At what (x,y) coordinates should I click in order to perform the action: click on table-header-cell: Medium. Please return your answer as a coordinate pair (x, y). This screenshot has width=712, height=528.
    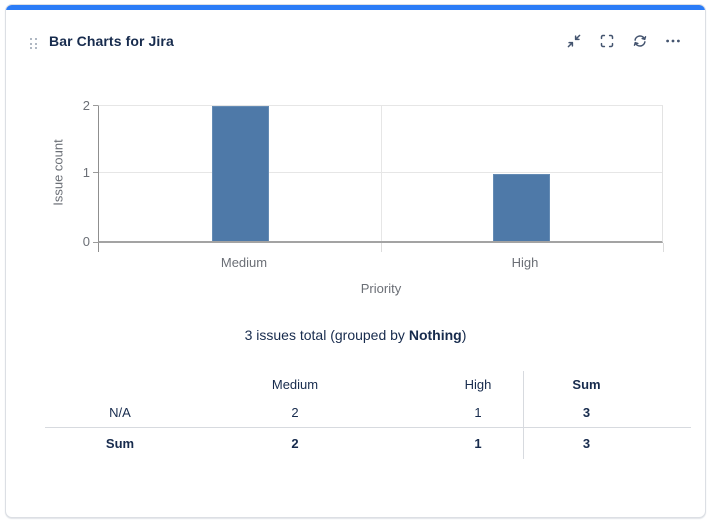
    Looking at the image, I should click on (295, 384).